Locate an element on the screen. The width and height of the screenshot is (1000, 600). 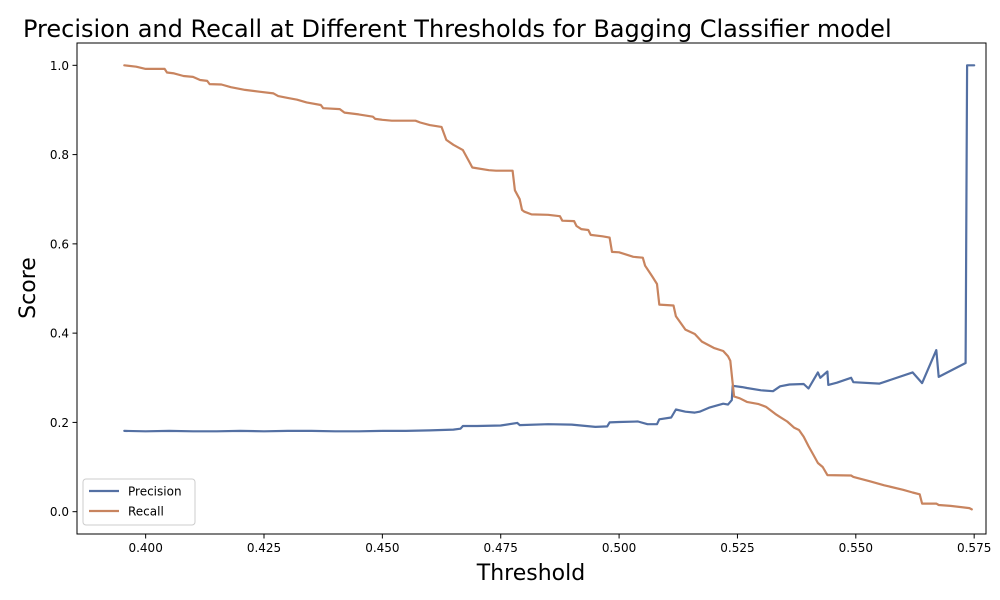
legend-label-precision: Precision is located at coordinates (155, 492).